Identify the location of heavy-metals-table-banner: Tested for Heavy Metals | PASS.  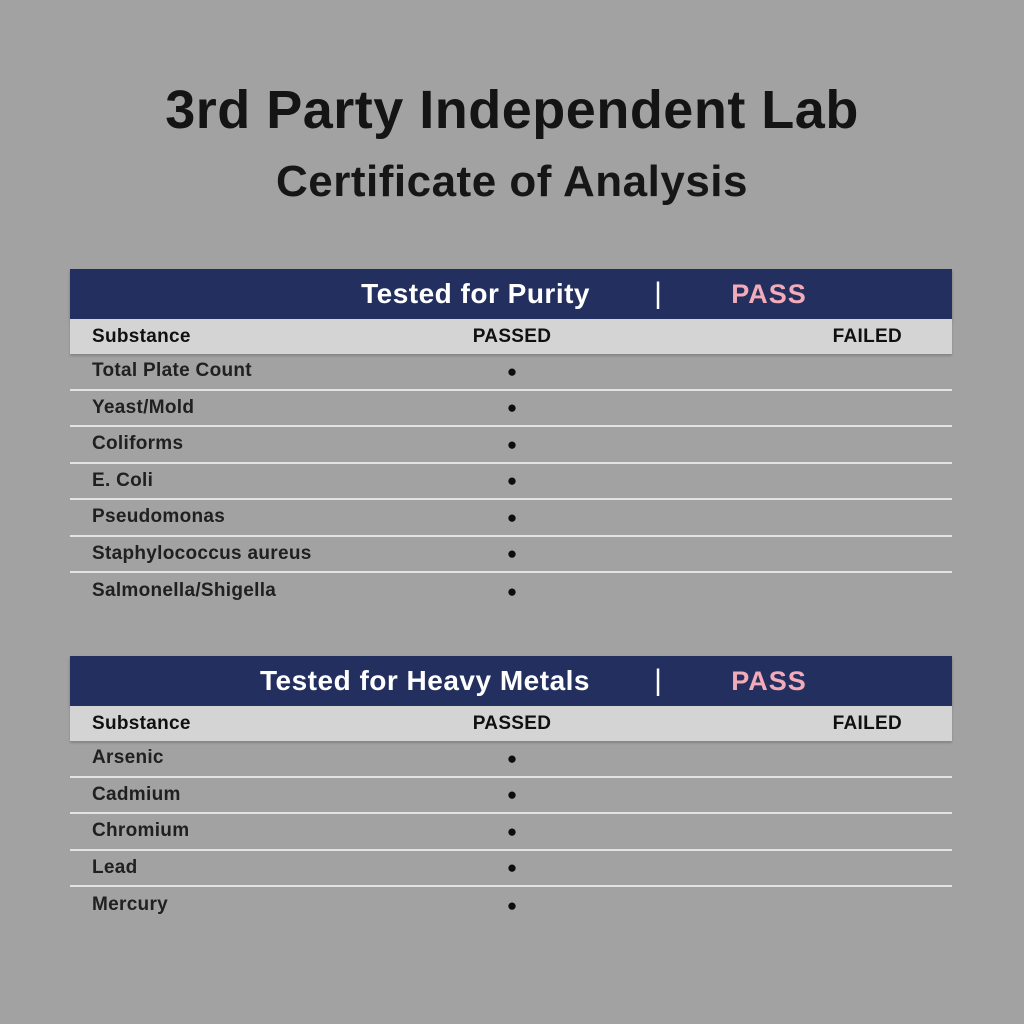
(511, 681).